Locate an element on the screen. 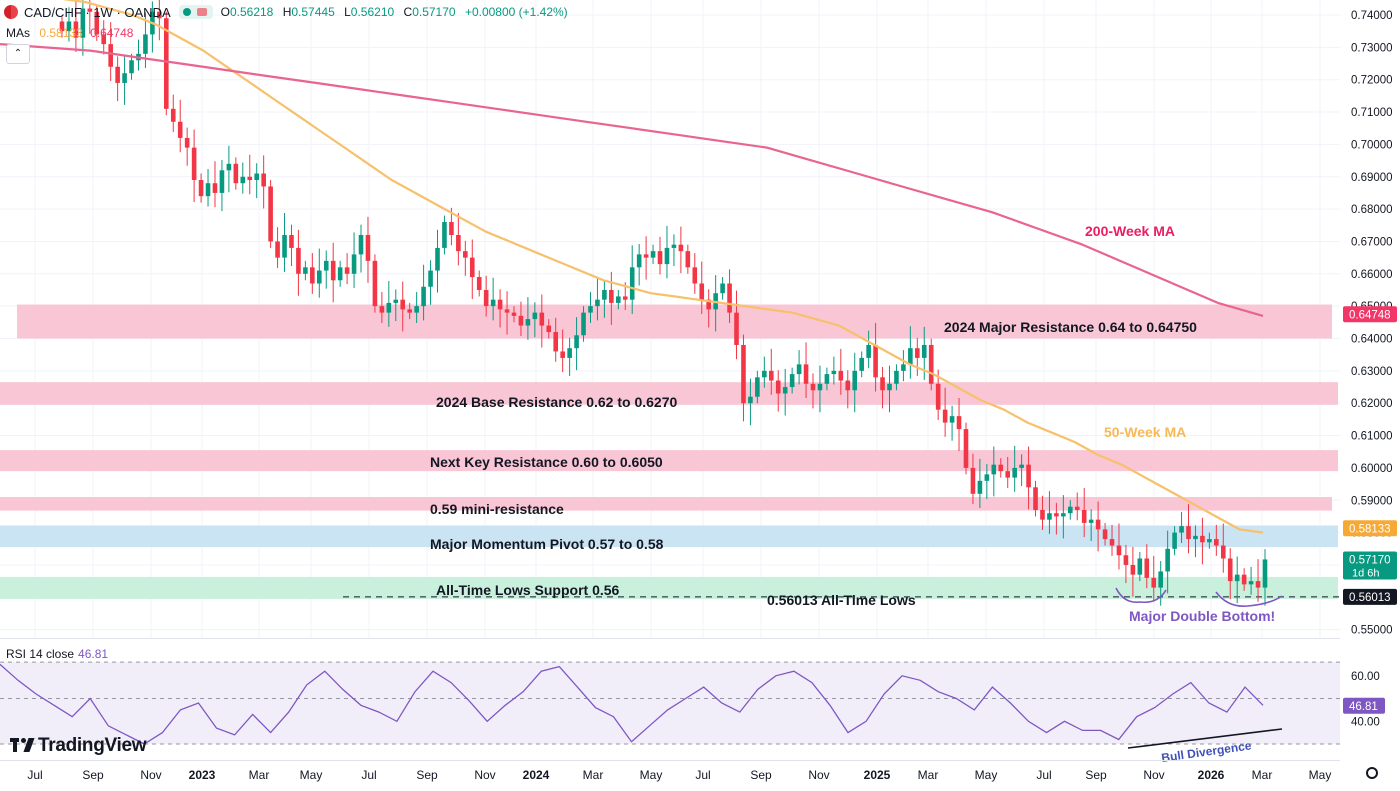  divergence-line is located at coordinates (1205, 738).